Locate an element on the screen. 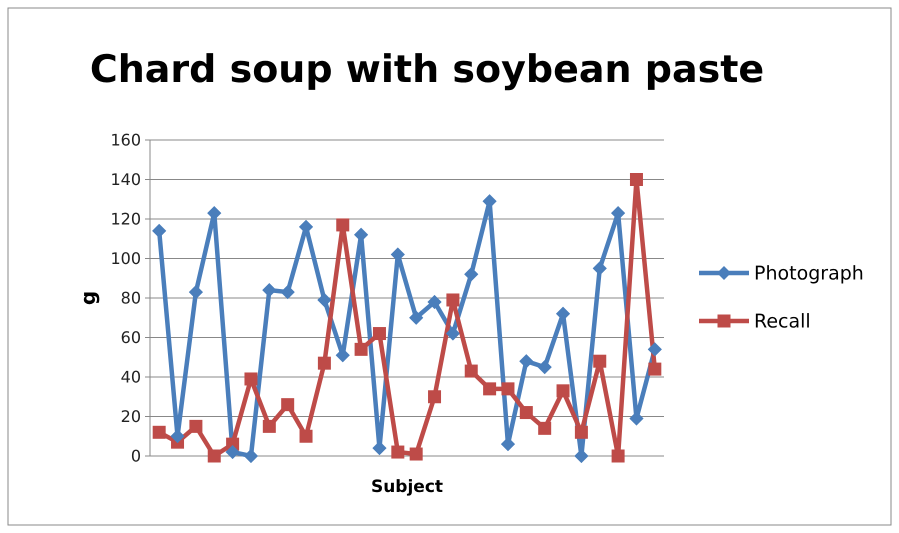  y-tick-label: 80 is located at coordinates (130, 298).